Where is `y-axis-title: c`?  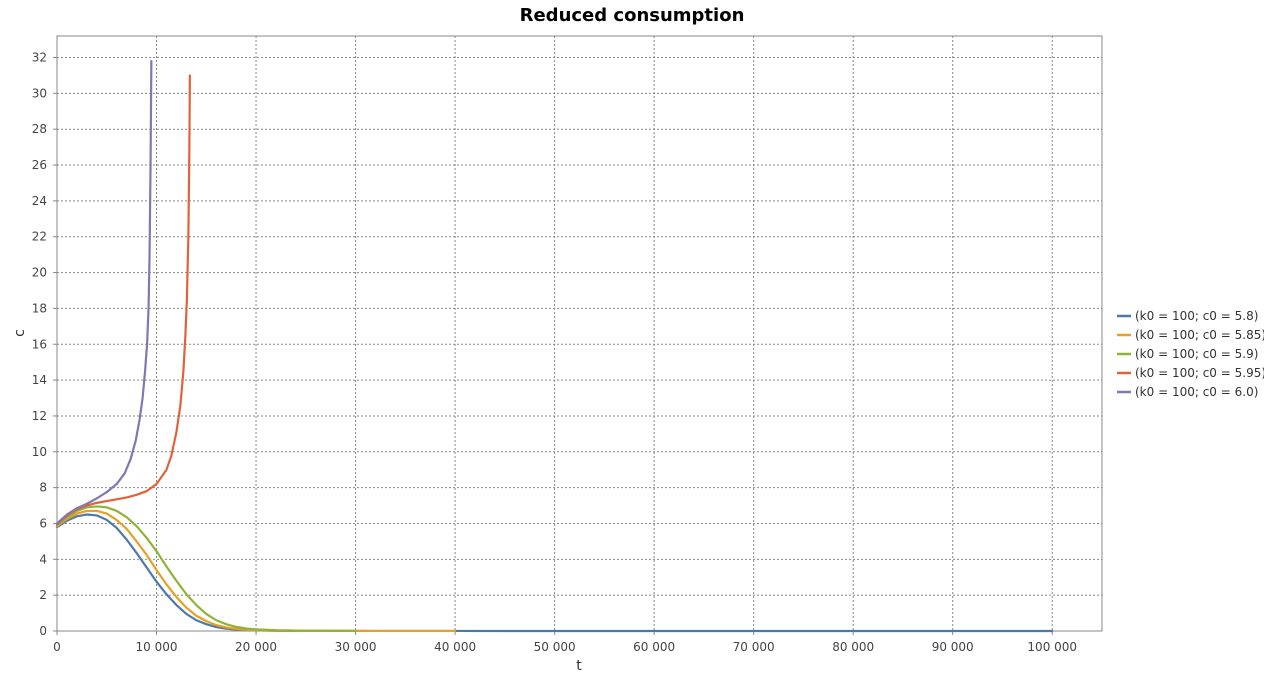 y-axis-title: c is located at coordinates (20, 333).